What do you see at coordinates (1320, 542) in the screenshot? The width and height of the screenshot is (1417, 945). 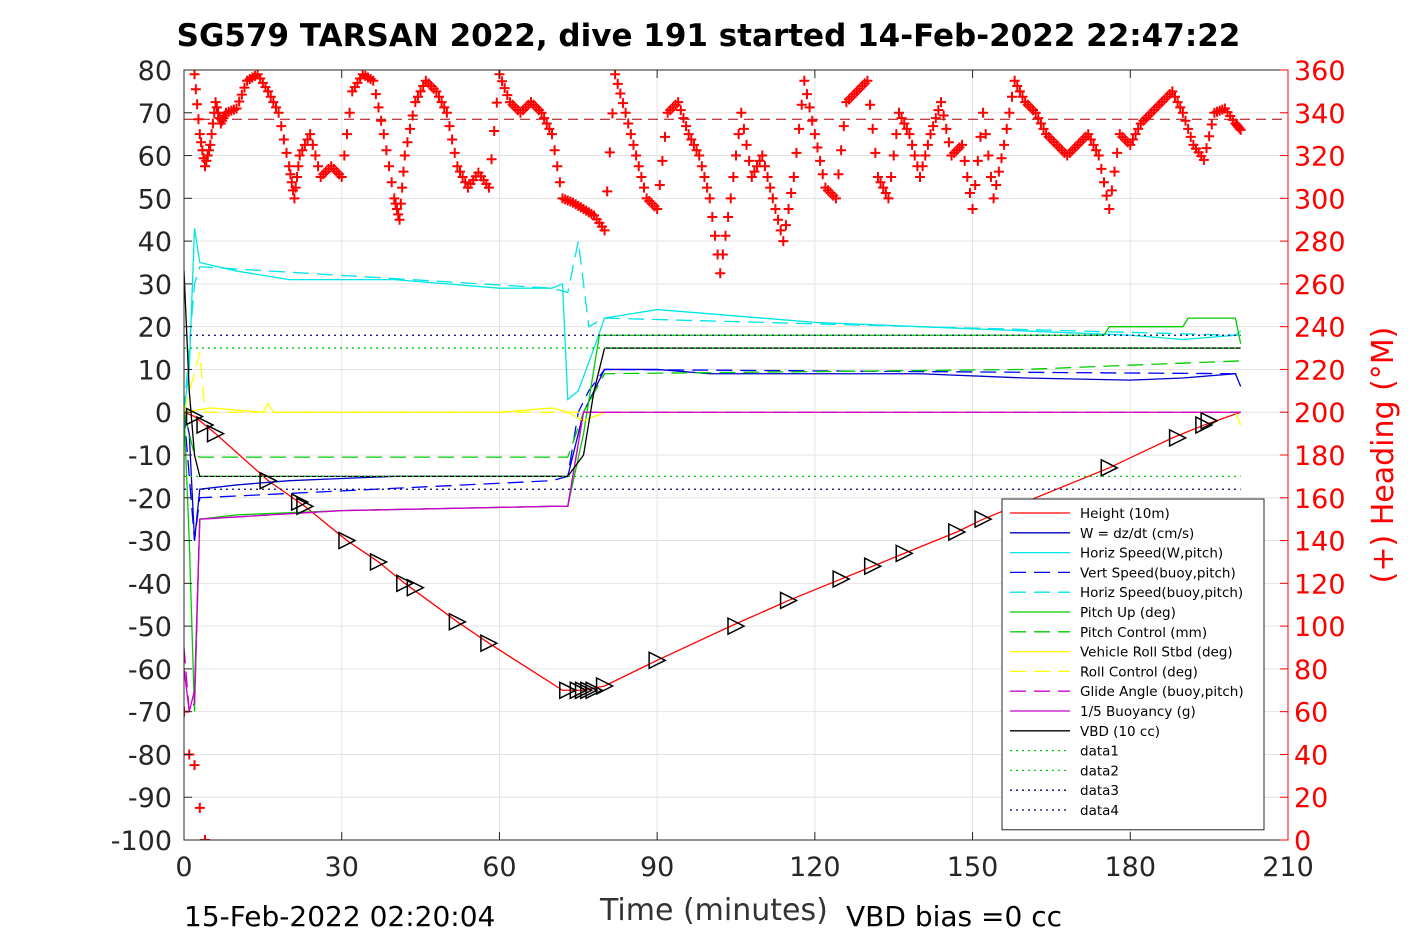 I see `y2-tick-label: 140` at bounding box center [1320, 542].